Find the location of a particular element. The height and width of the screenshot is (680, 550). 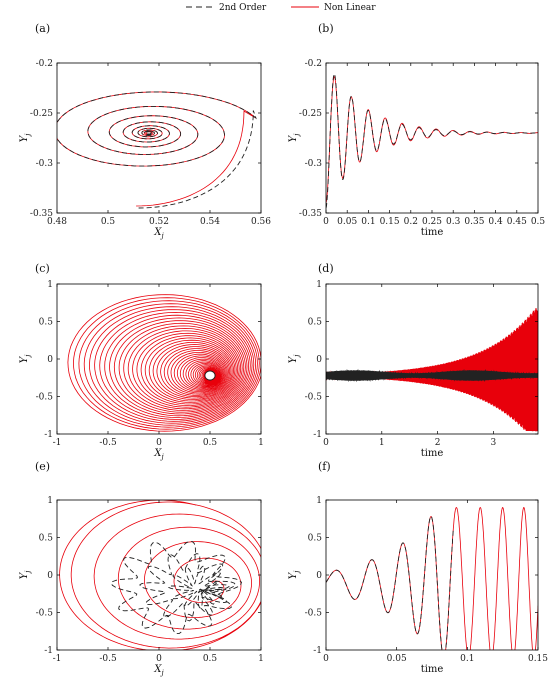

x-tick-label: 2 is located at coordinates (438, 443).